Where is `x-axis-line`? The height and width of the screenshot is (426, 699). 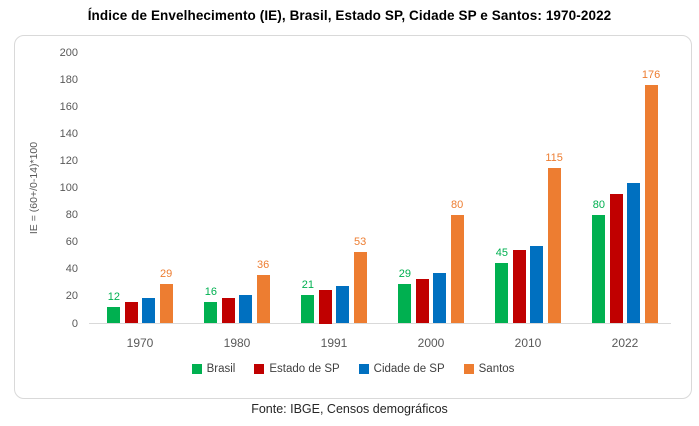
x-axis-line is located at coordinates (380, 323).